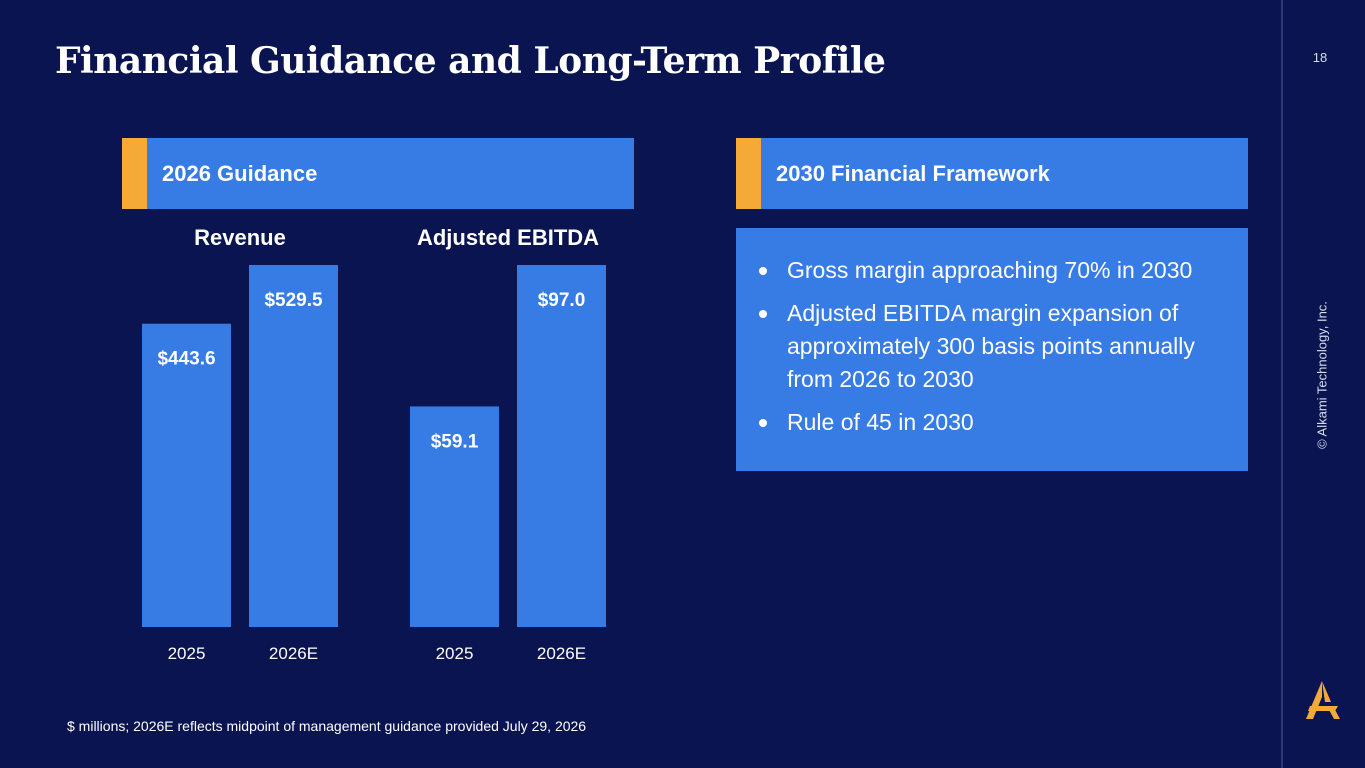 The width and height of the screenshot is (1365, 768). I want to click on framework-bullet: Rule of 45 in 2030, so click(992, 422).